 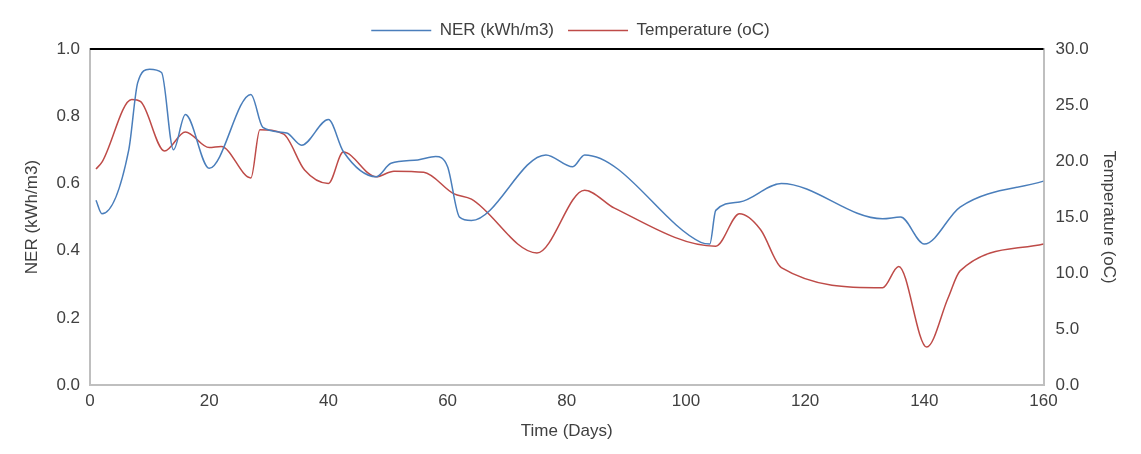 I want to click on x-tick-label: 120, so click(x=805, y=401).